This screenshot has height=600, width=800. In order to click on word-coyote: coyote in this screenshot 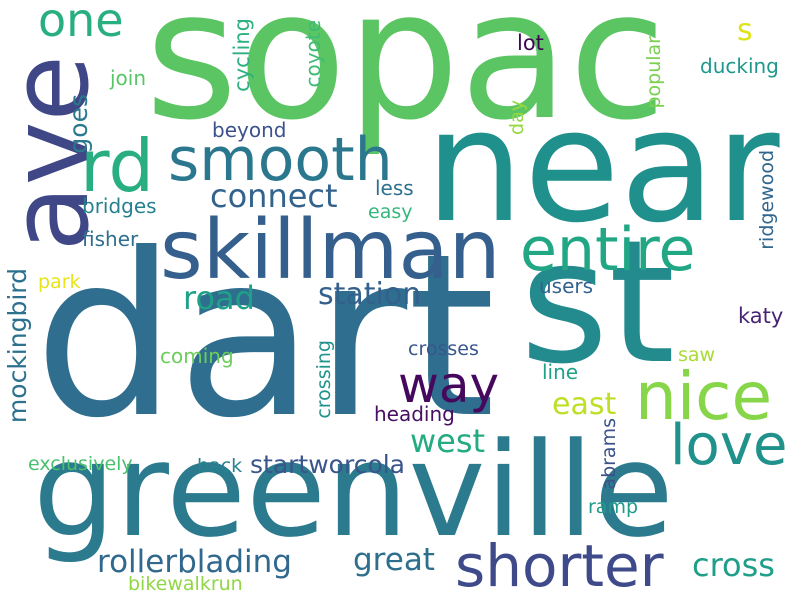, I will do `click(313, 54)`.